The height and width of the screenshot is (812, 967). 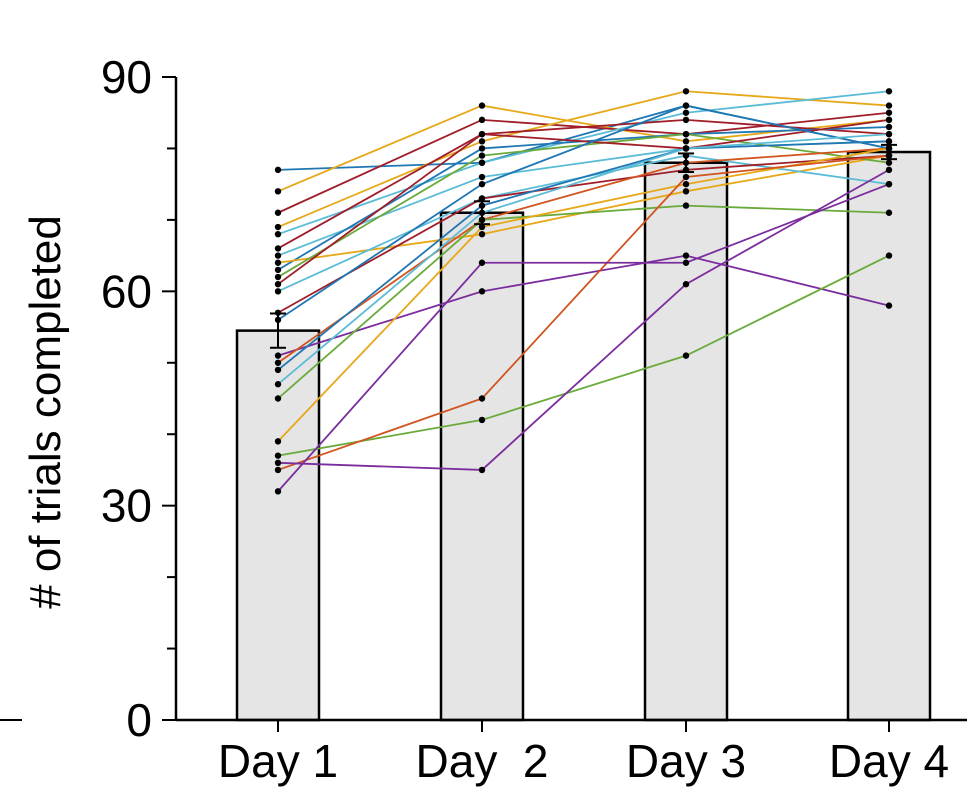 What do you see at coordinates (482, 761) in the screenshot?
I see `x-tick-label-2: Day 2` at bounding box center [482, 761].